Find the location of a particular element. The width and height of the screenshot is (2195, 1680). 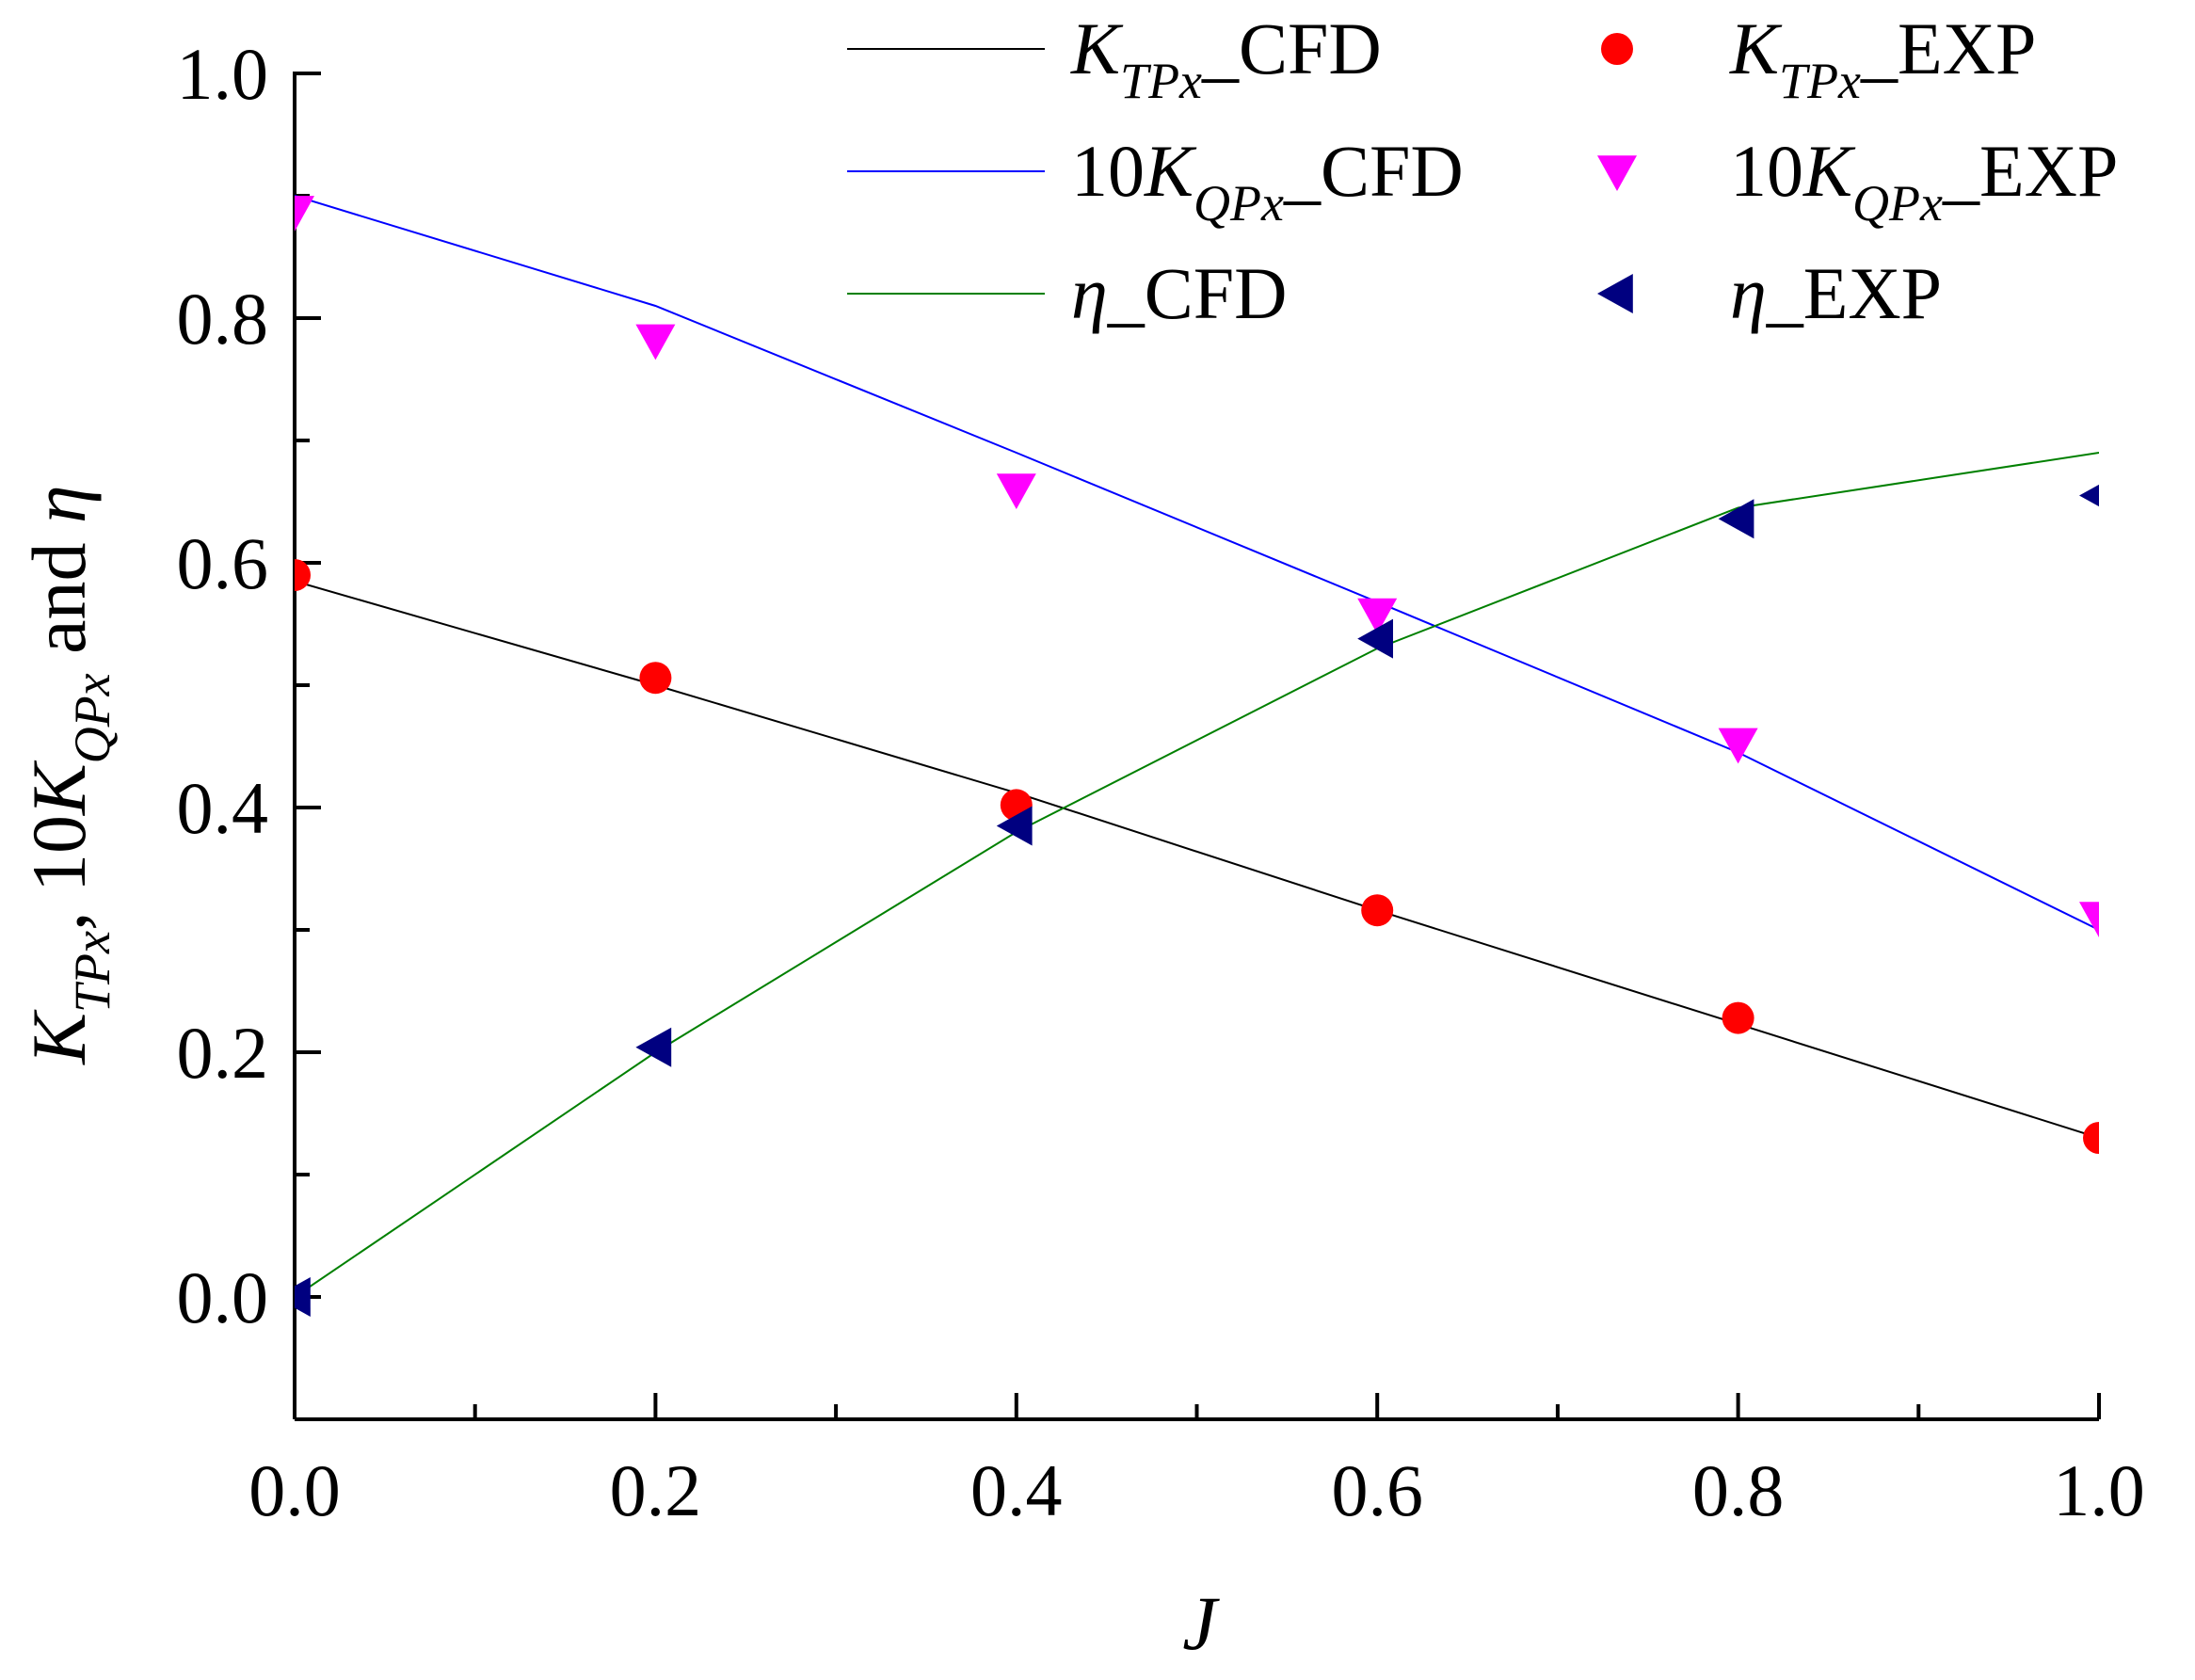

x-tick-label: 0.6 is located at coordinates (1377, 1490).